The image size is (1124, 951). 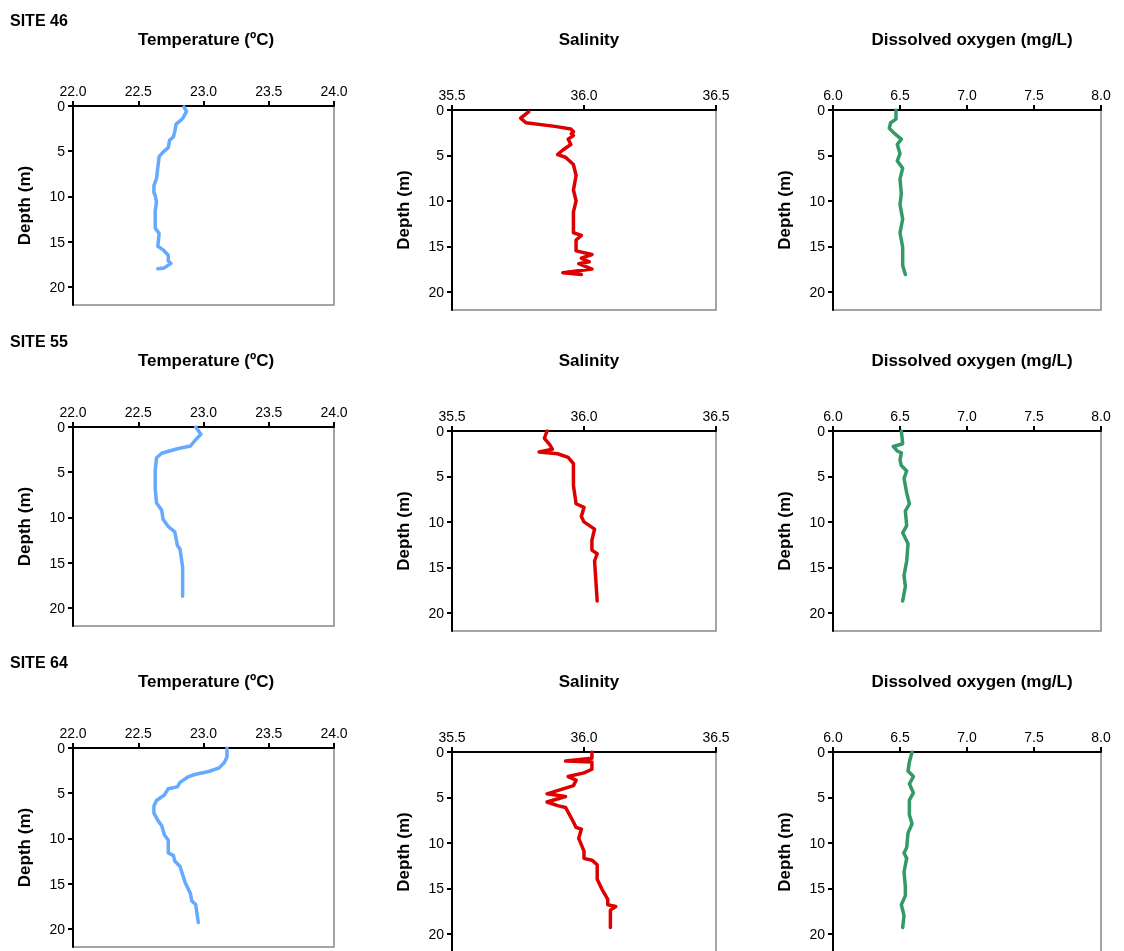 What do you see at coordinates (39, 20) in the screenshot?
I see `text: SITE 46` at bounding box center [39, 20].